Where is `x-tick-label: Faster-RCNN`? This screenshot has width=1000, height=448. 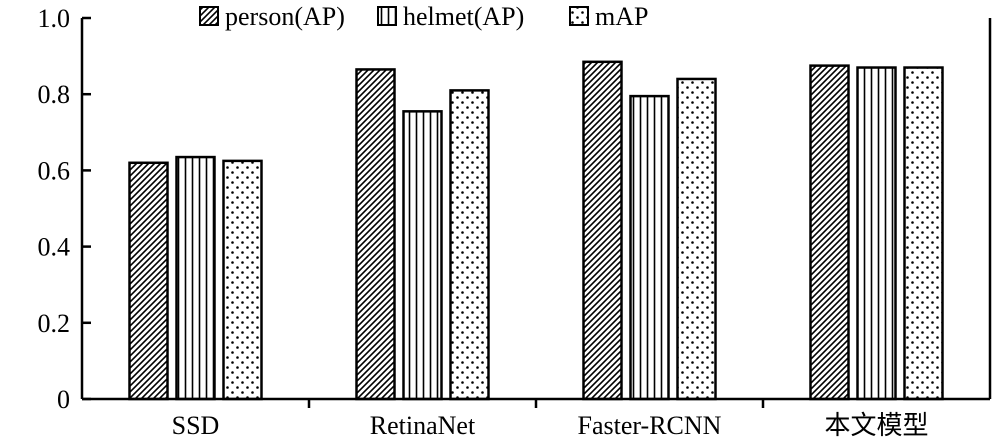 x-tick-label: Faster-RCNN is located at coordinates (650, 425).